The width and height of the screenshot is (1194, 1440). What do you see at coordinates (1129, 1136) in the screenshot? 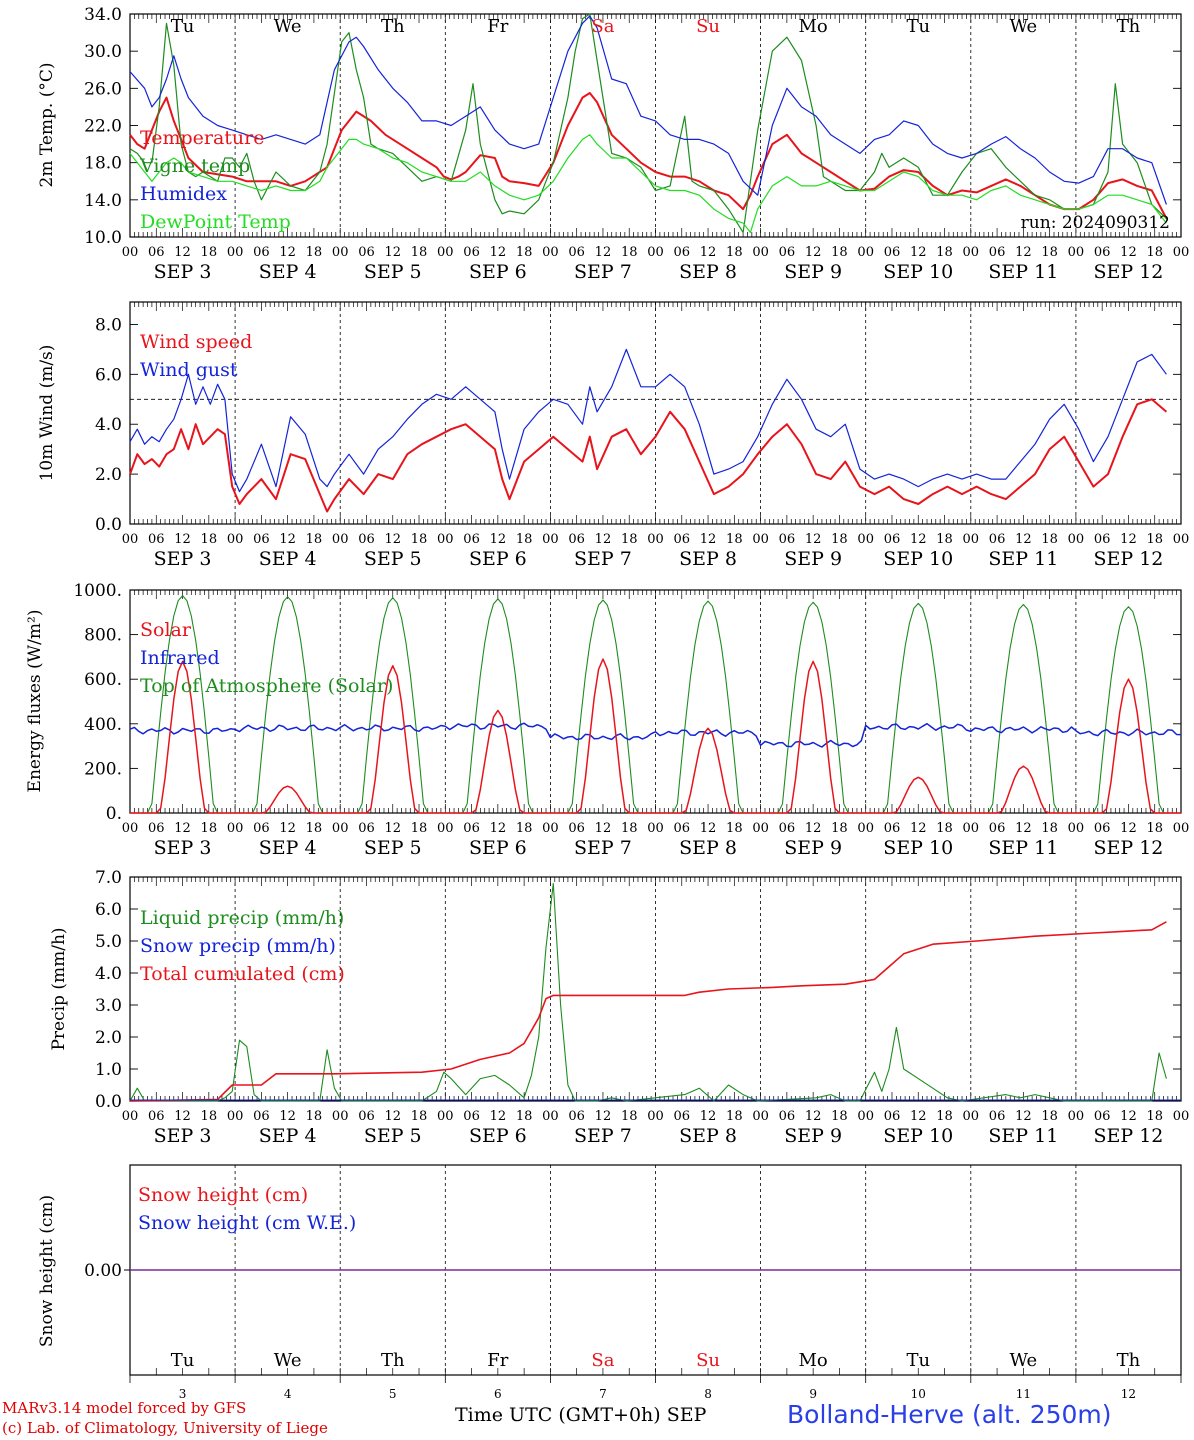
I see `date-label: SEP 12` at bounding box center [1129, 1136].